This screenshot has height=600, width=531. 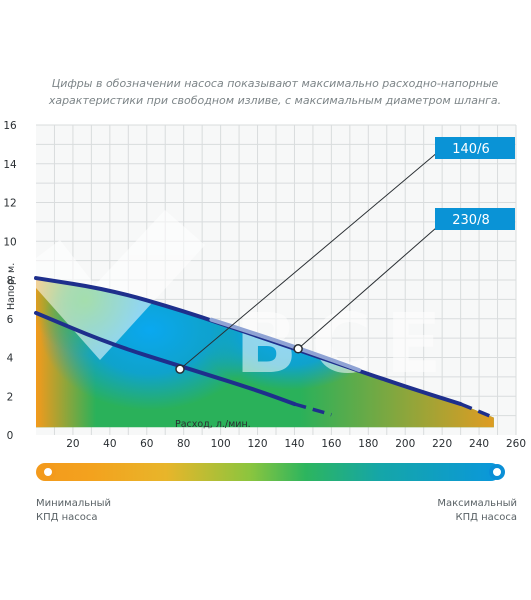 What do you see at coordinates (109, 444) in the screenshot?
I see `x-tick-label: 40` at bounding box center [109, 444].